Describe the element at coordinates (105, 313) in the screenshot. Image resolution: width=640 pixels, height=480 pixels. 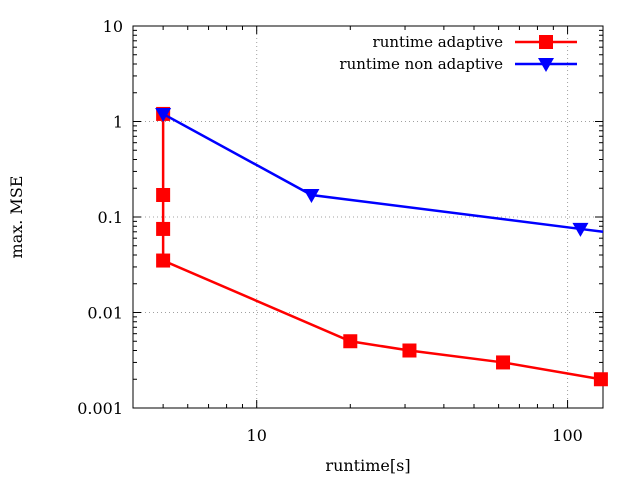
I see `y-tick-label: 0.01` at that location.